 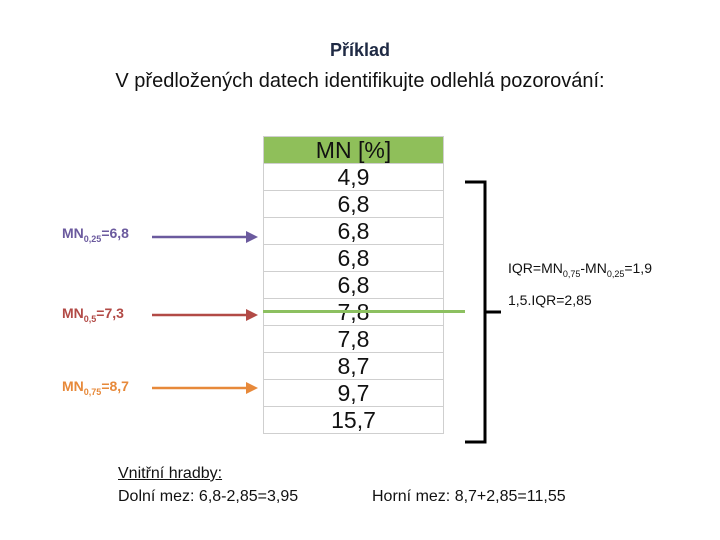 I want to click on table-cell: 8,7, so click(x=353, y=366).